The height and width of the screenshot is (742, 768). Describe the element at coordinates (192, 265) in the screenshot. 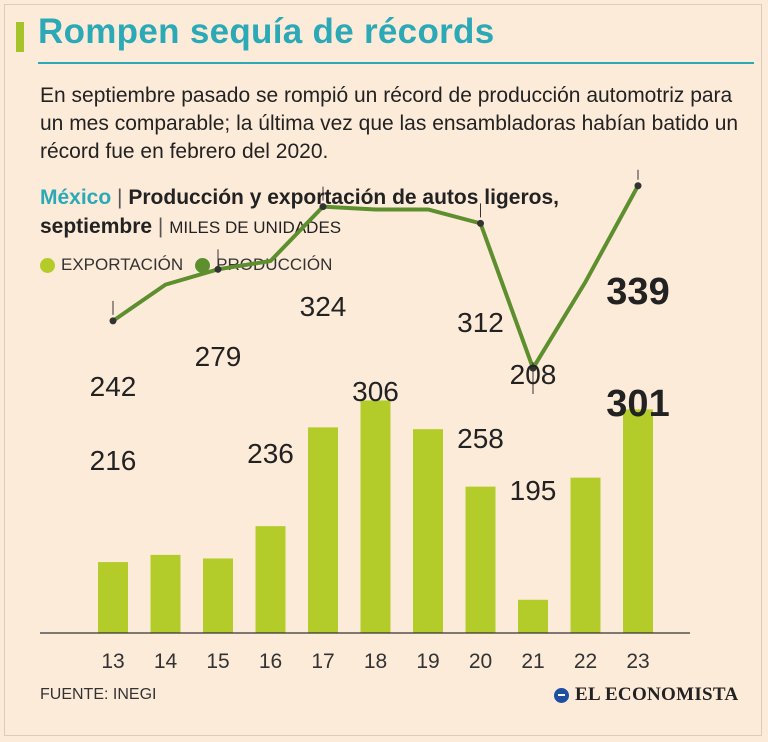

I see `chart-legend: EXPORTACIÓN PRODUCCIÓN` at that location.